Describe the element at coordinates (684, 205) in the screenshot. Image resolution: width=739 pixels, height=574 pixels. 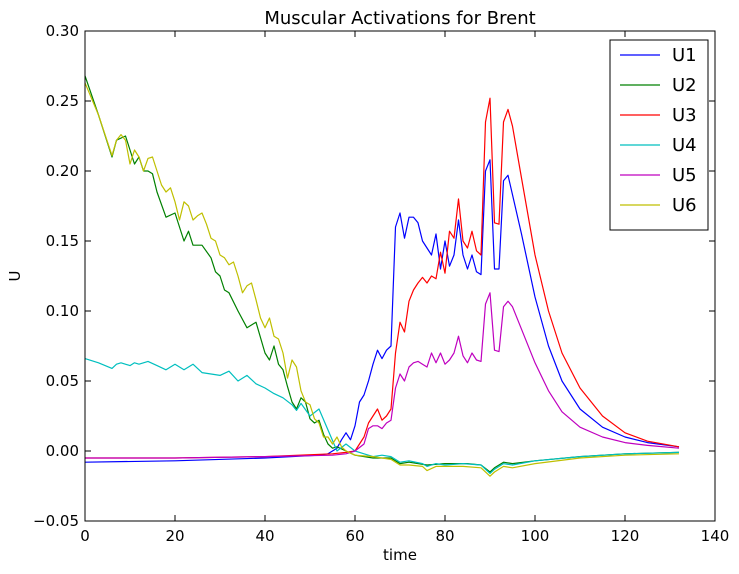
I see `legend-label: U6` at that location.